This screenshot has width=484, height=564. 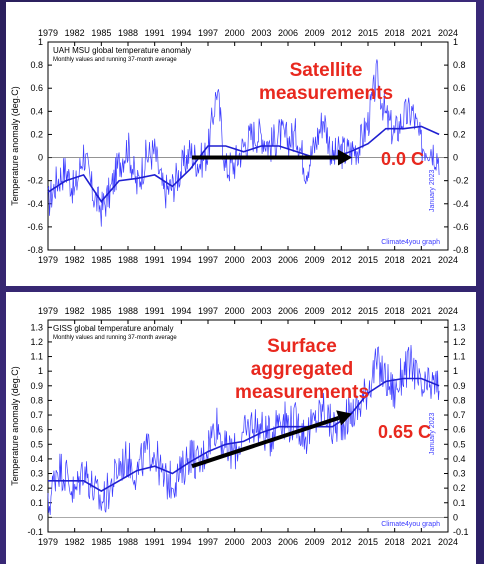 What do you see at coordinates (36, 415) in the screenshot?
I see `y-tick-label-left: 0.7` at bounding box center [36, 415].